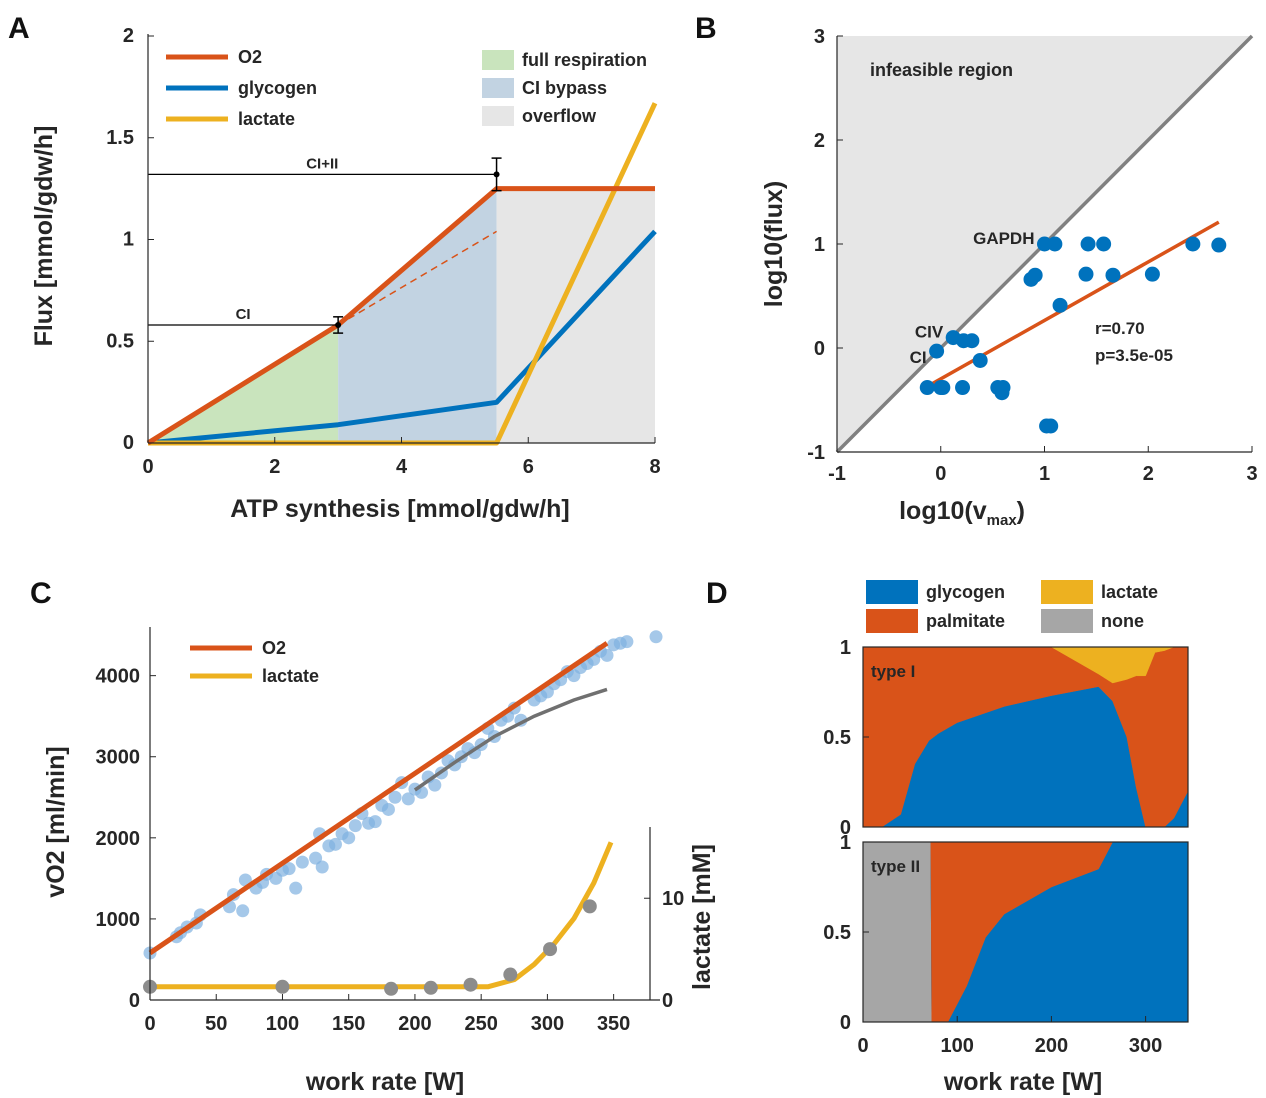 This screenshot has width=1266, height=1098. I want to click on panel-d-xlabel: work rate [W], so click(1022, 1082).